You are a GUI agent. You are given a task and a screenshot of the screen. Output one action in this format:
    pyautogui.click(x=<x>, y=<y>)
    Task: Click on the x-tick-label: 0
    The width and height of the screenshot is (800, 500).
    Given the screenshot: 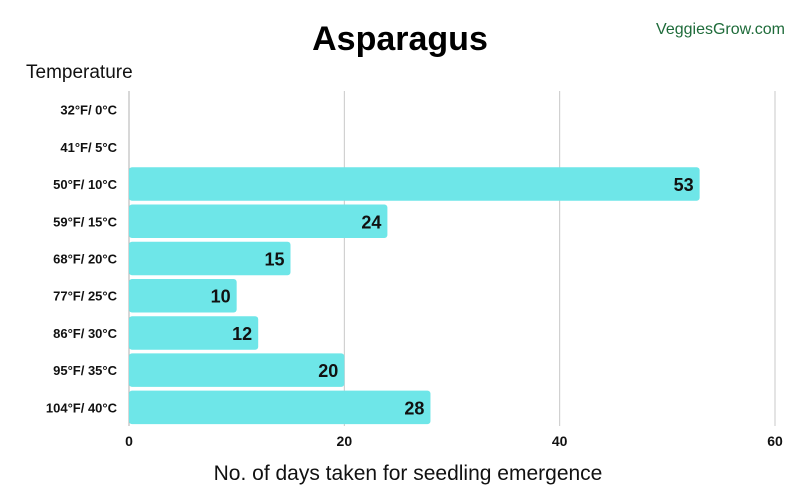 What is the action you would take?
    pyautogui.click(x=129, y=441)
    